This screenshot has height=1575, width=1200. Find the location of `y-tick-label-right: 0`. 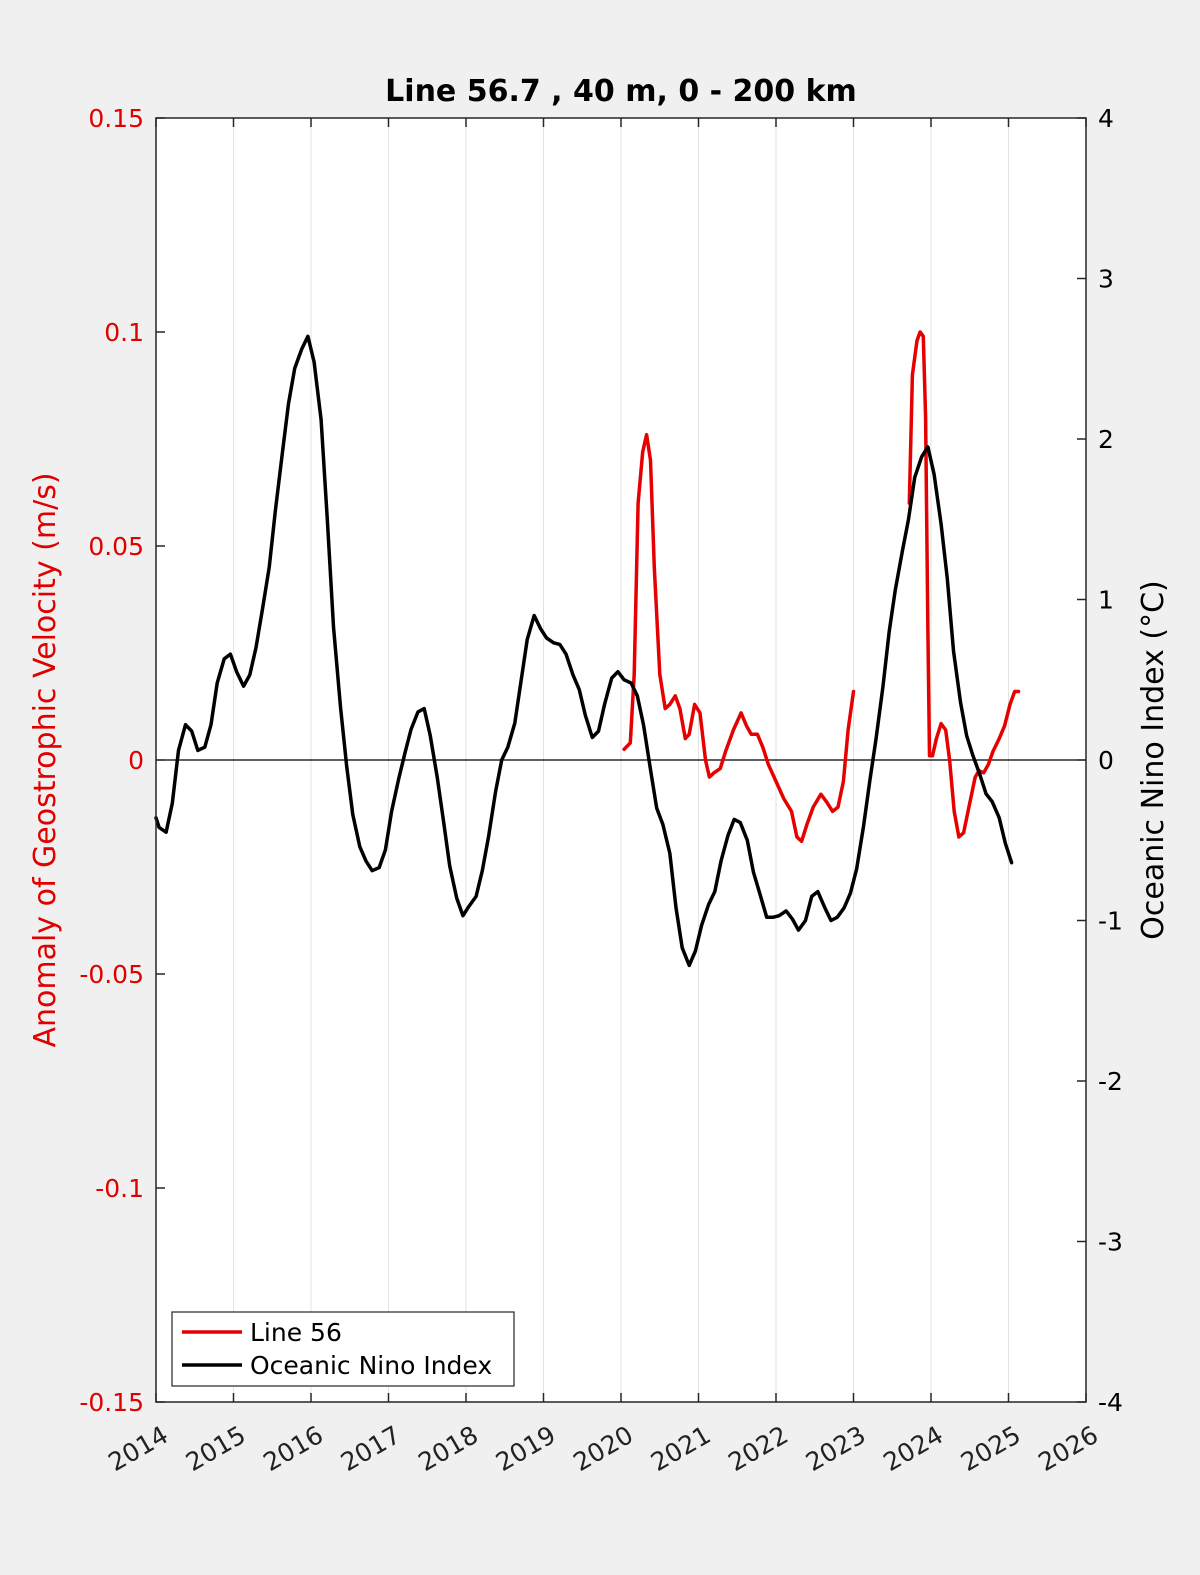

y-tick-label-right: 0 is located at coordinates (1106, 760).